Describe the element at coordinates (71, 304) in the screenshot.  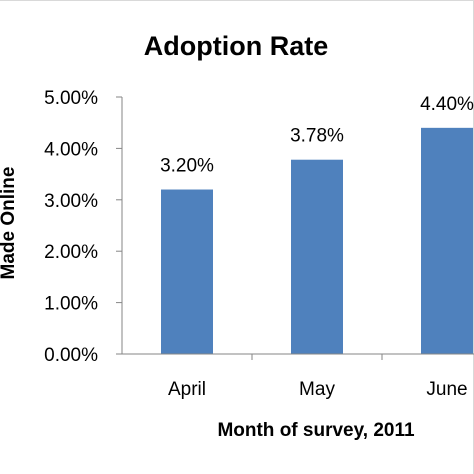
I see `y-tick-label: 1.00%` at that location.